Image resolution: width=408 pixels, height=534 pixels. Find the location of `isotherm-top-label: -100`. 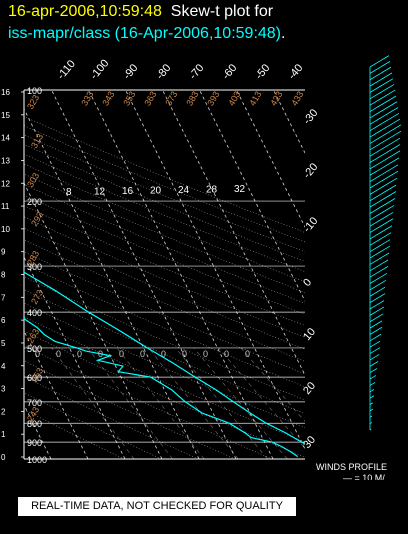

isotherm-top-label: -100 is located at coordinates (99, 69).